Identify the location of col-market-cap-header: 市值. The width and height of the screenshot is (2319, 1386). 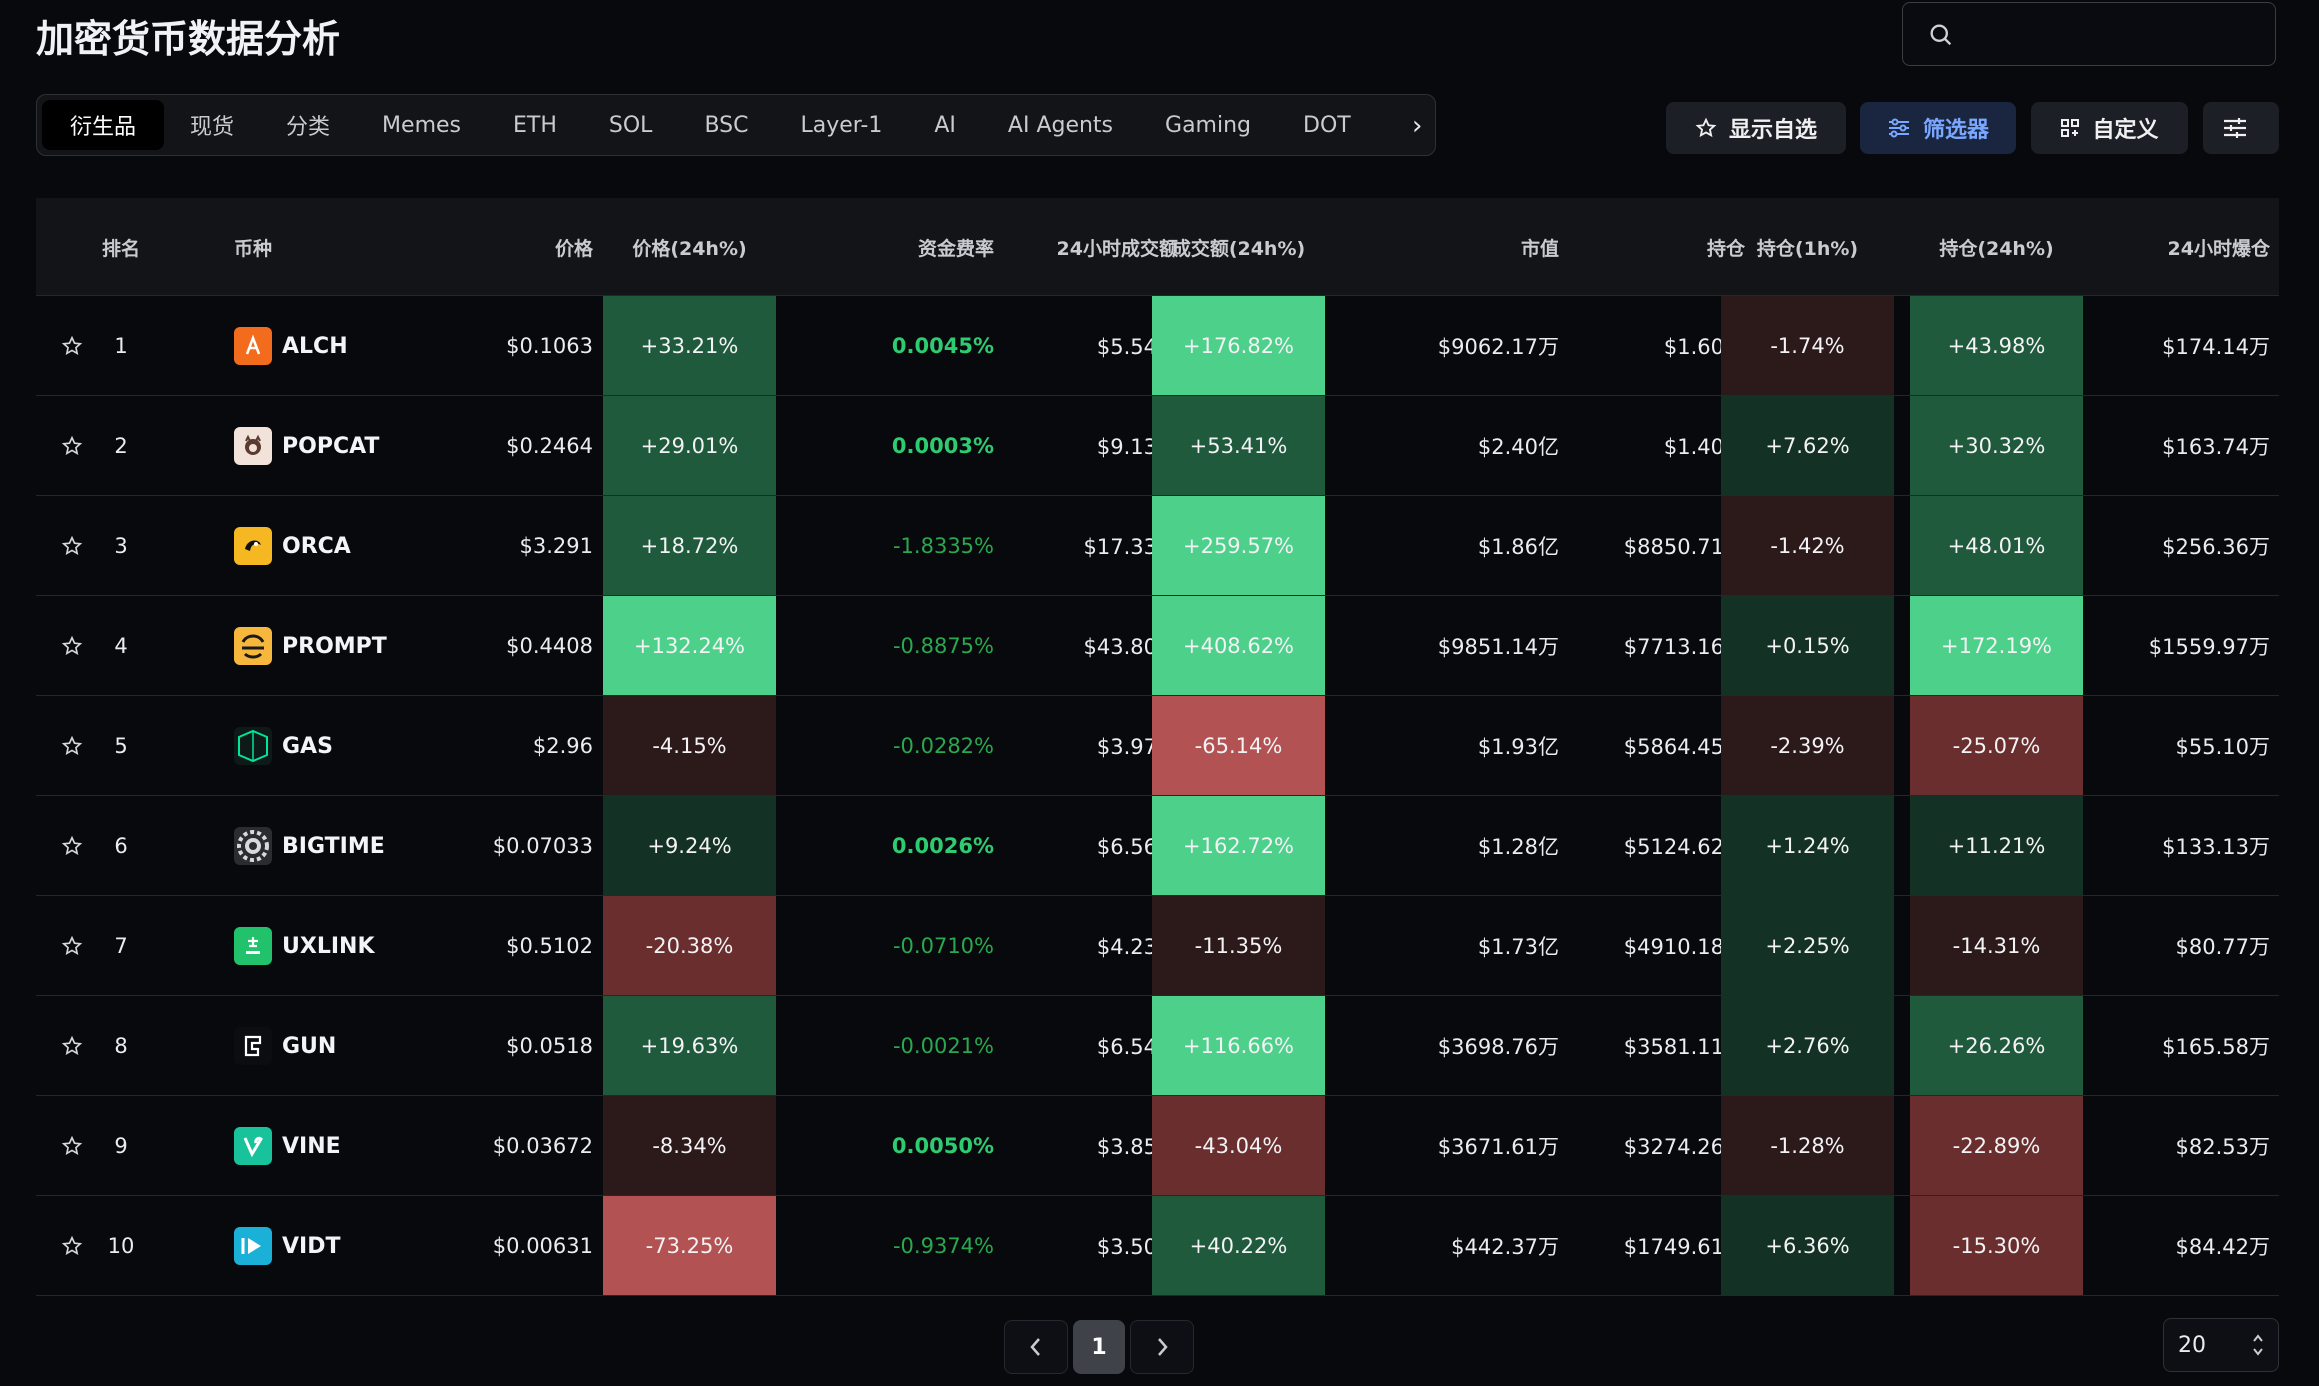
(1539, 248).